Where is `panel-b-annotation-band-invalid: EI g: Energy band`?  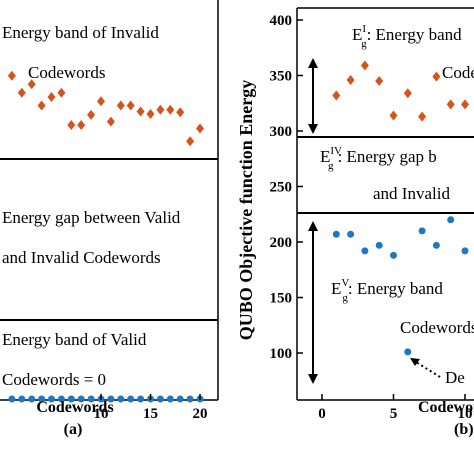 panel-b-annotation-band-invalid: EI g: Energy band is located at coordinates (407, 36).